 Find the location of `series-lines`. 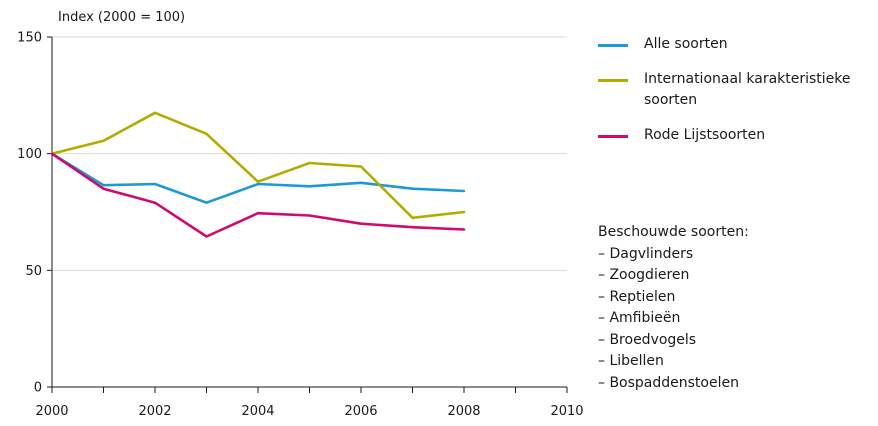

series-lines is located at coordinates (258, 174).